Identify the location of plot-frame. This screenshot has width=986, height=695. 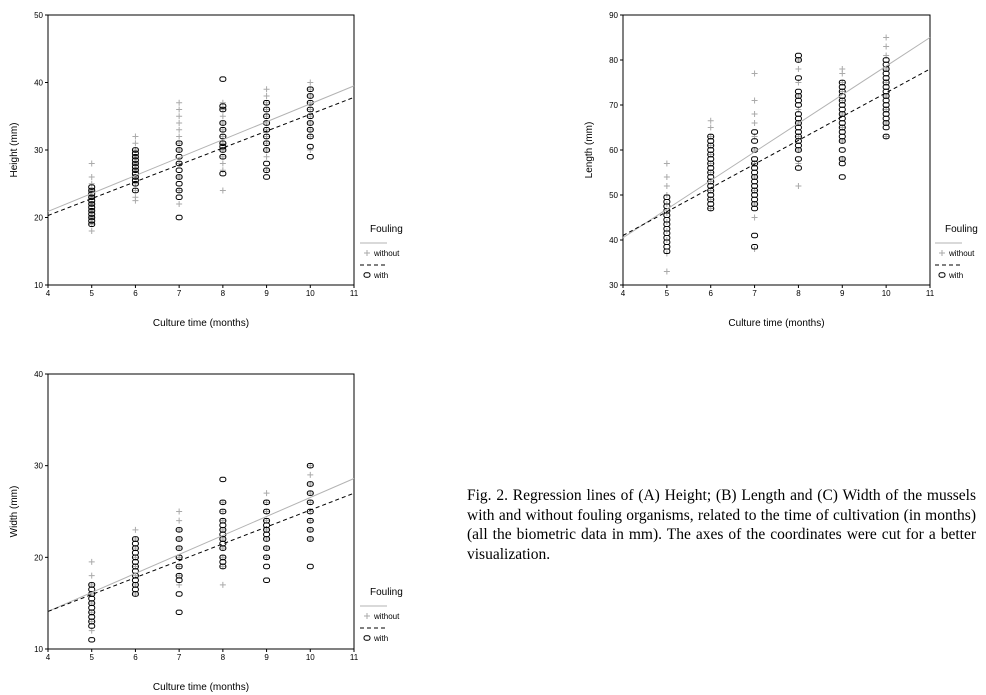
(201, 511).